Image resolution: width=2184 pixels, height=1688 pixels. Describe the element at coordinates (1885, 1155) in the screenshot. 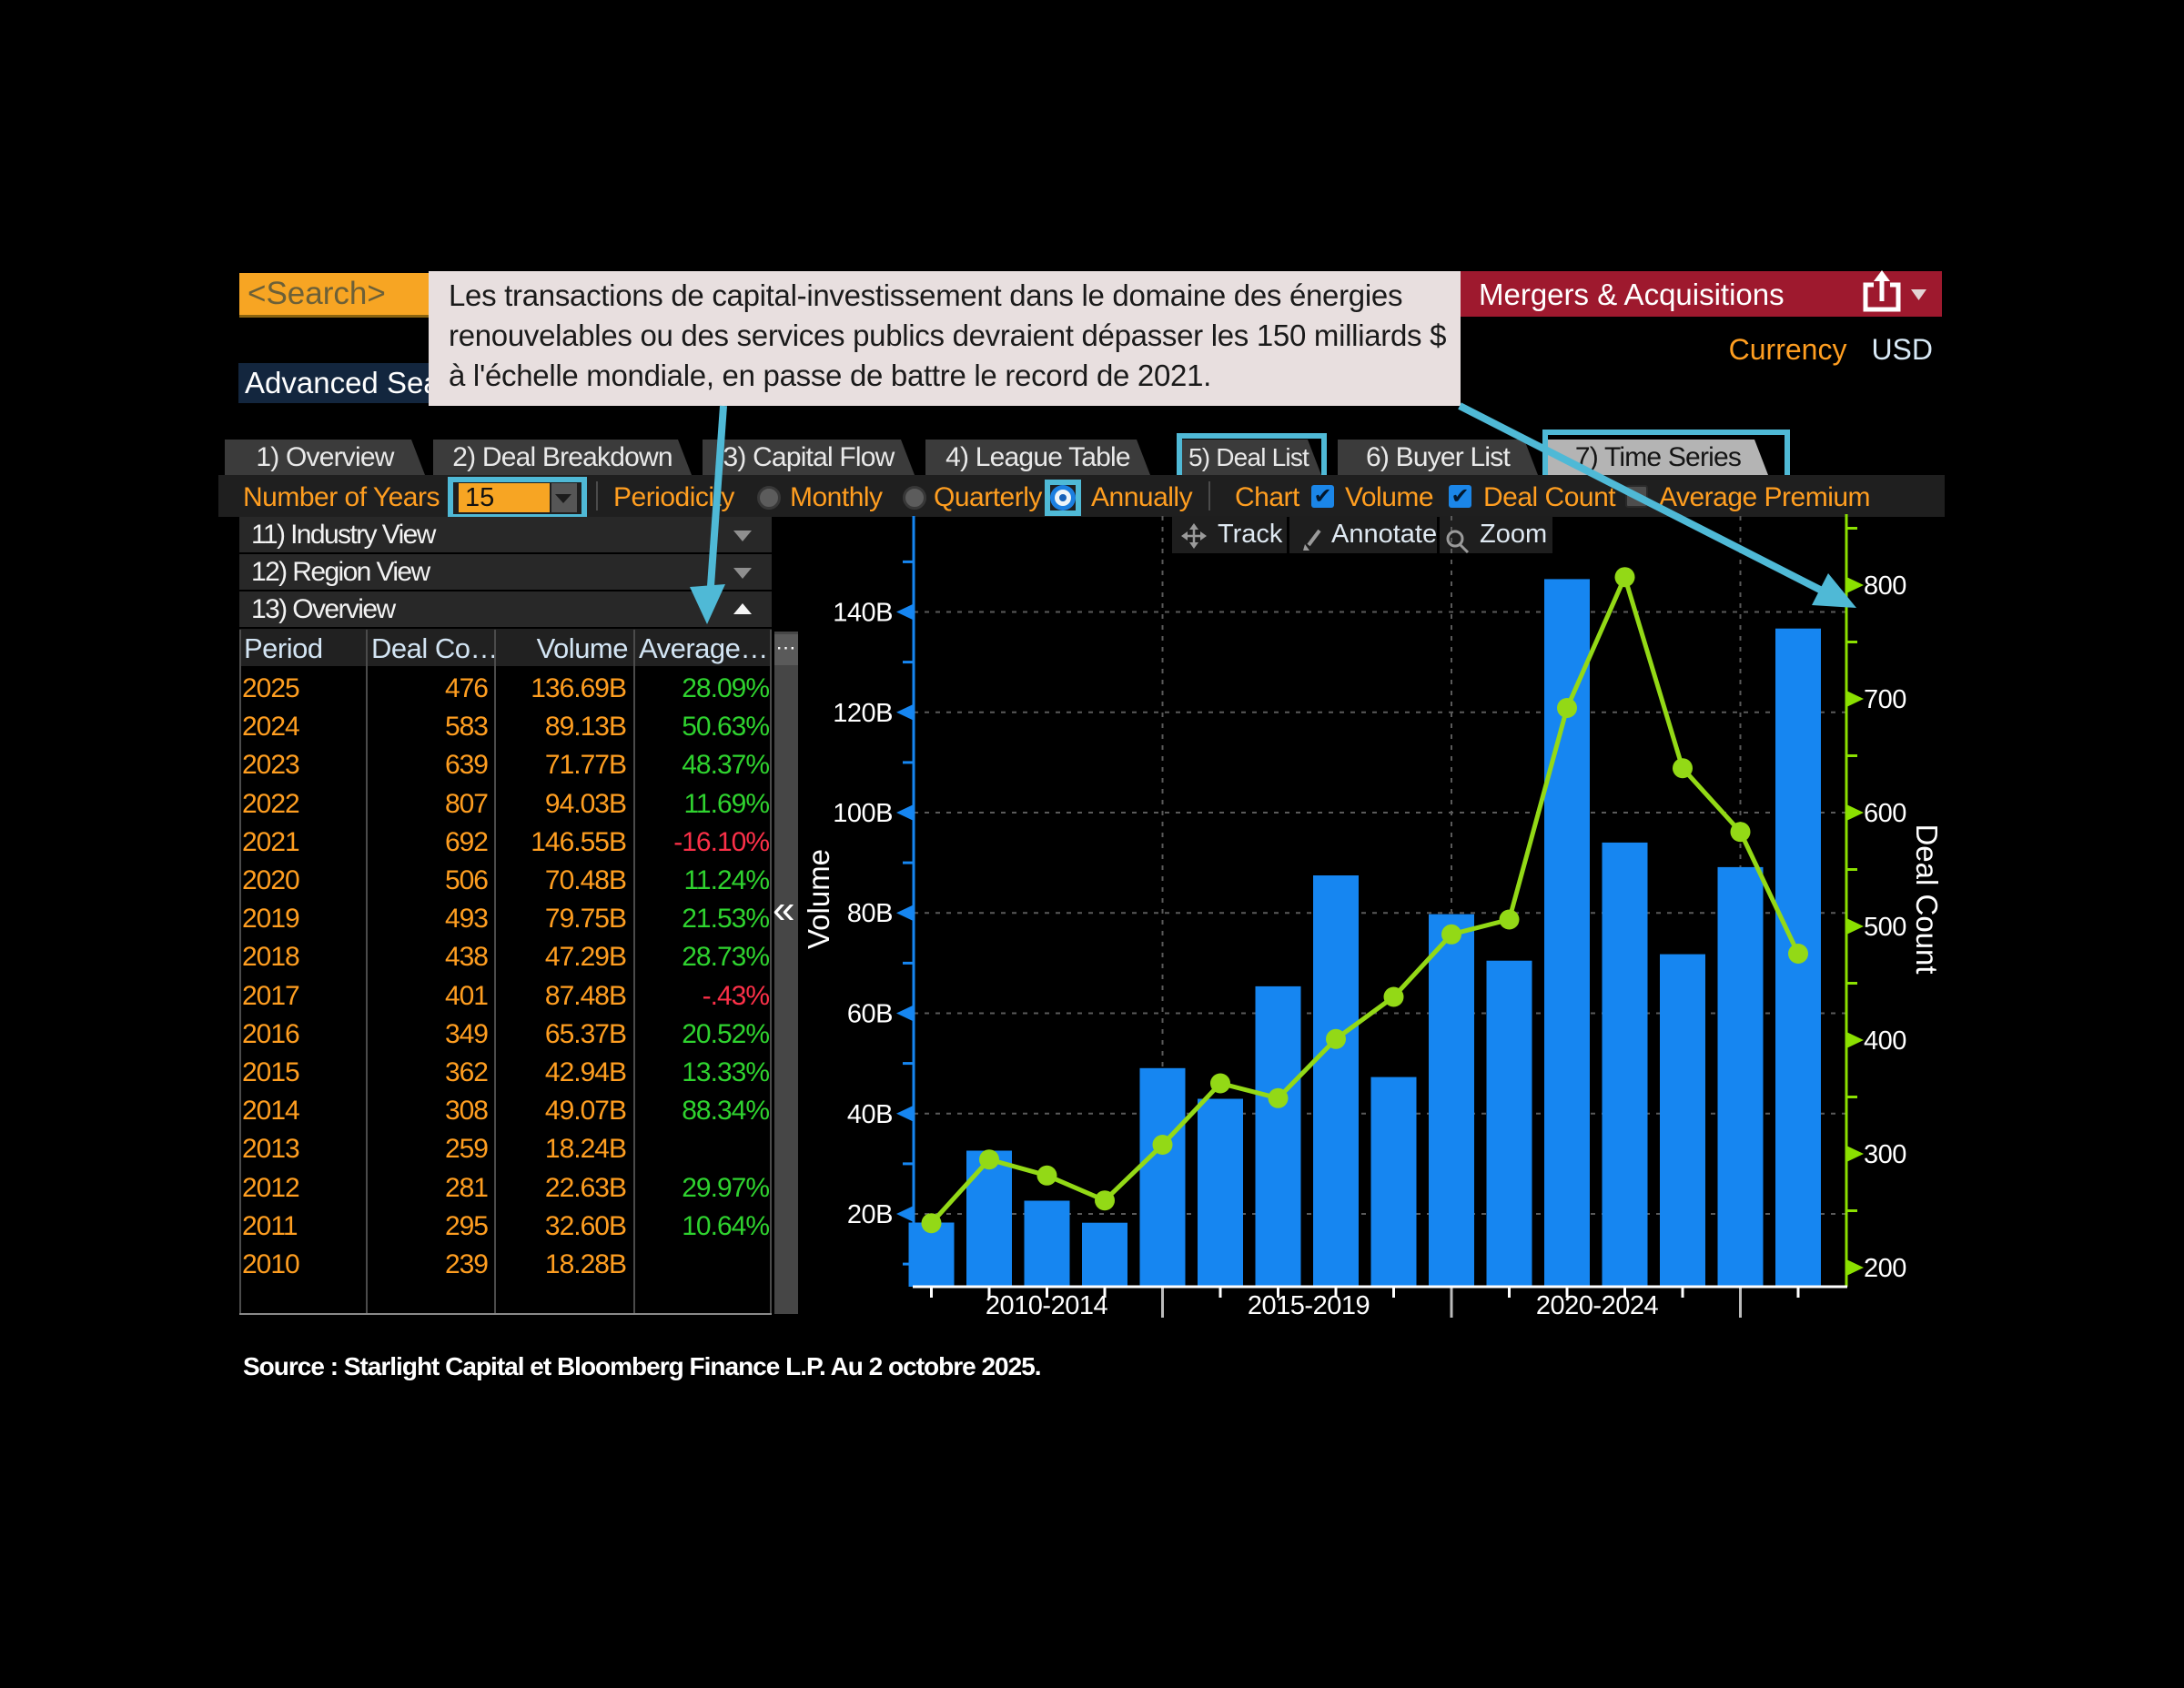

I see `svg-text: 300` at that location.